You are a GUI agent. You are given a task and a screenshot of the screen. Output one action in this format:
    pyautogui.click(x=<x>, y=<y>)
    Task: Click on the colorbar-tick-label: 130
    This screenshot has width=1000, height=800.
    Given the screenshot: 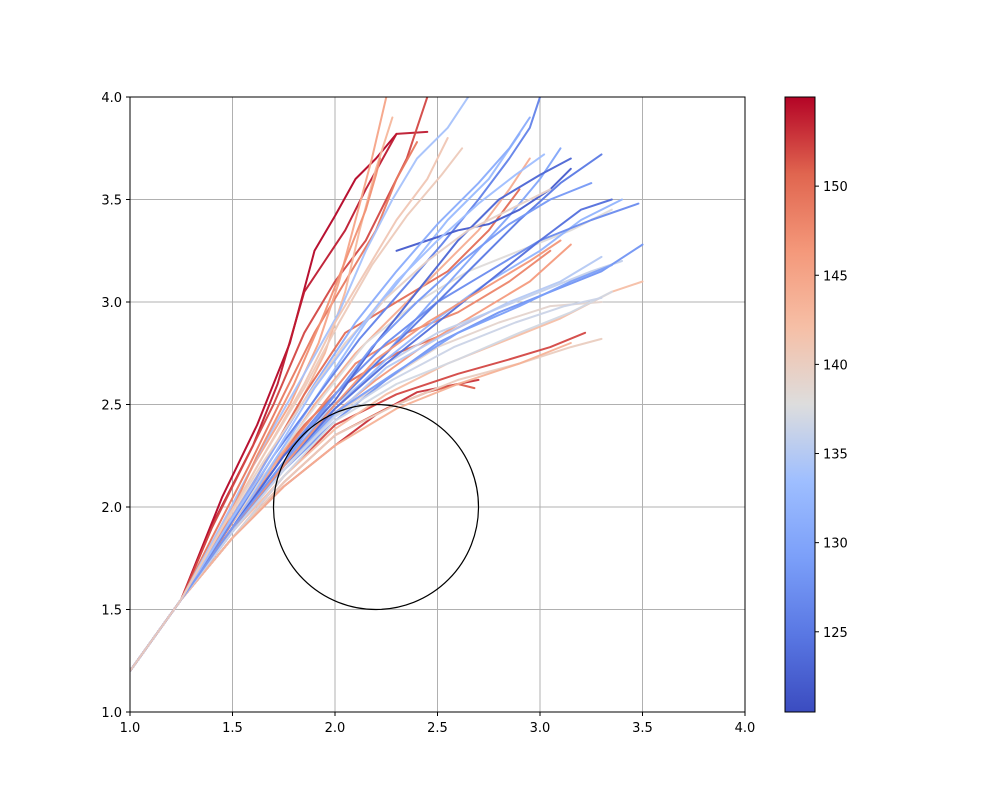 What is the action you would take?
    pyautogui.click(x=835, y=544)
    